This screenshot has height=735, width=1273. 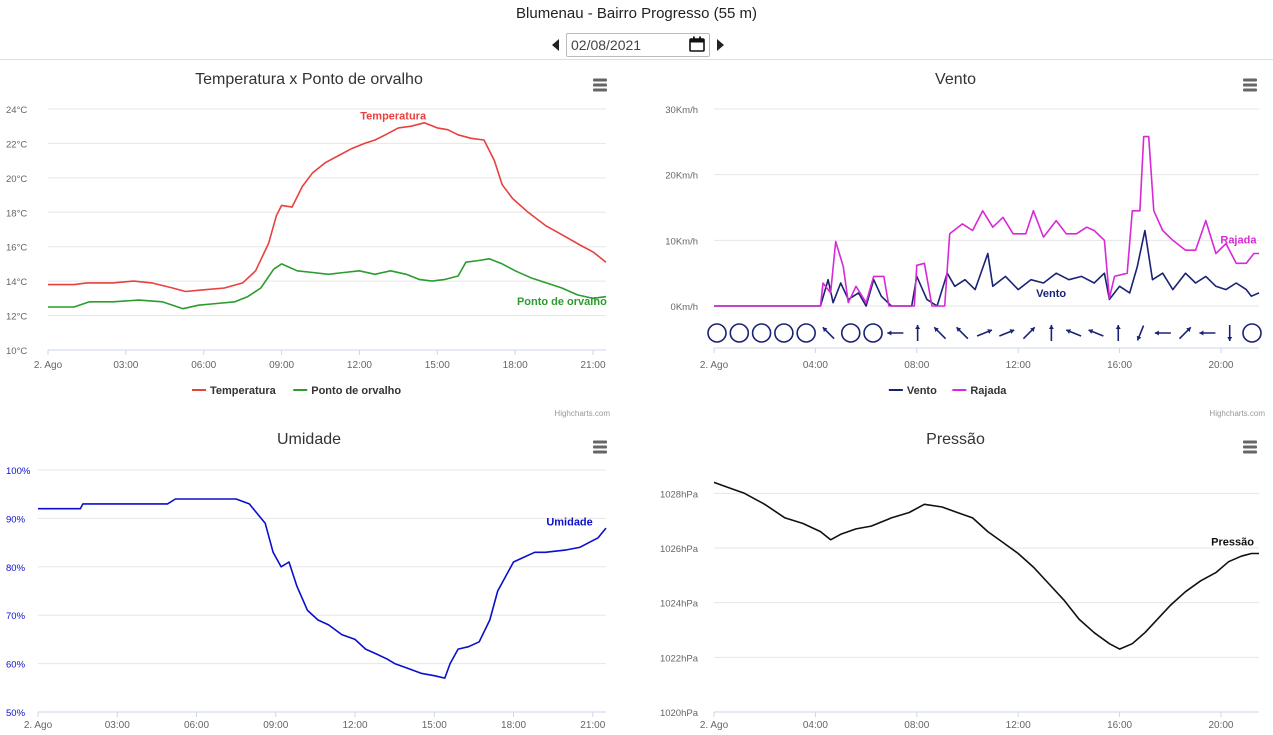 I want to click on series-line-ponto-de-orvalho, so click(x=327, y=284).